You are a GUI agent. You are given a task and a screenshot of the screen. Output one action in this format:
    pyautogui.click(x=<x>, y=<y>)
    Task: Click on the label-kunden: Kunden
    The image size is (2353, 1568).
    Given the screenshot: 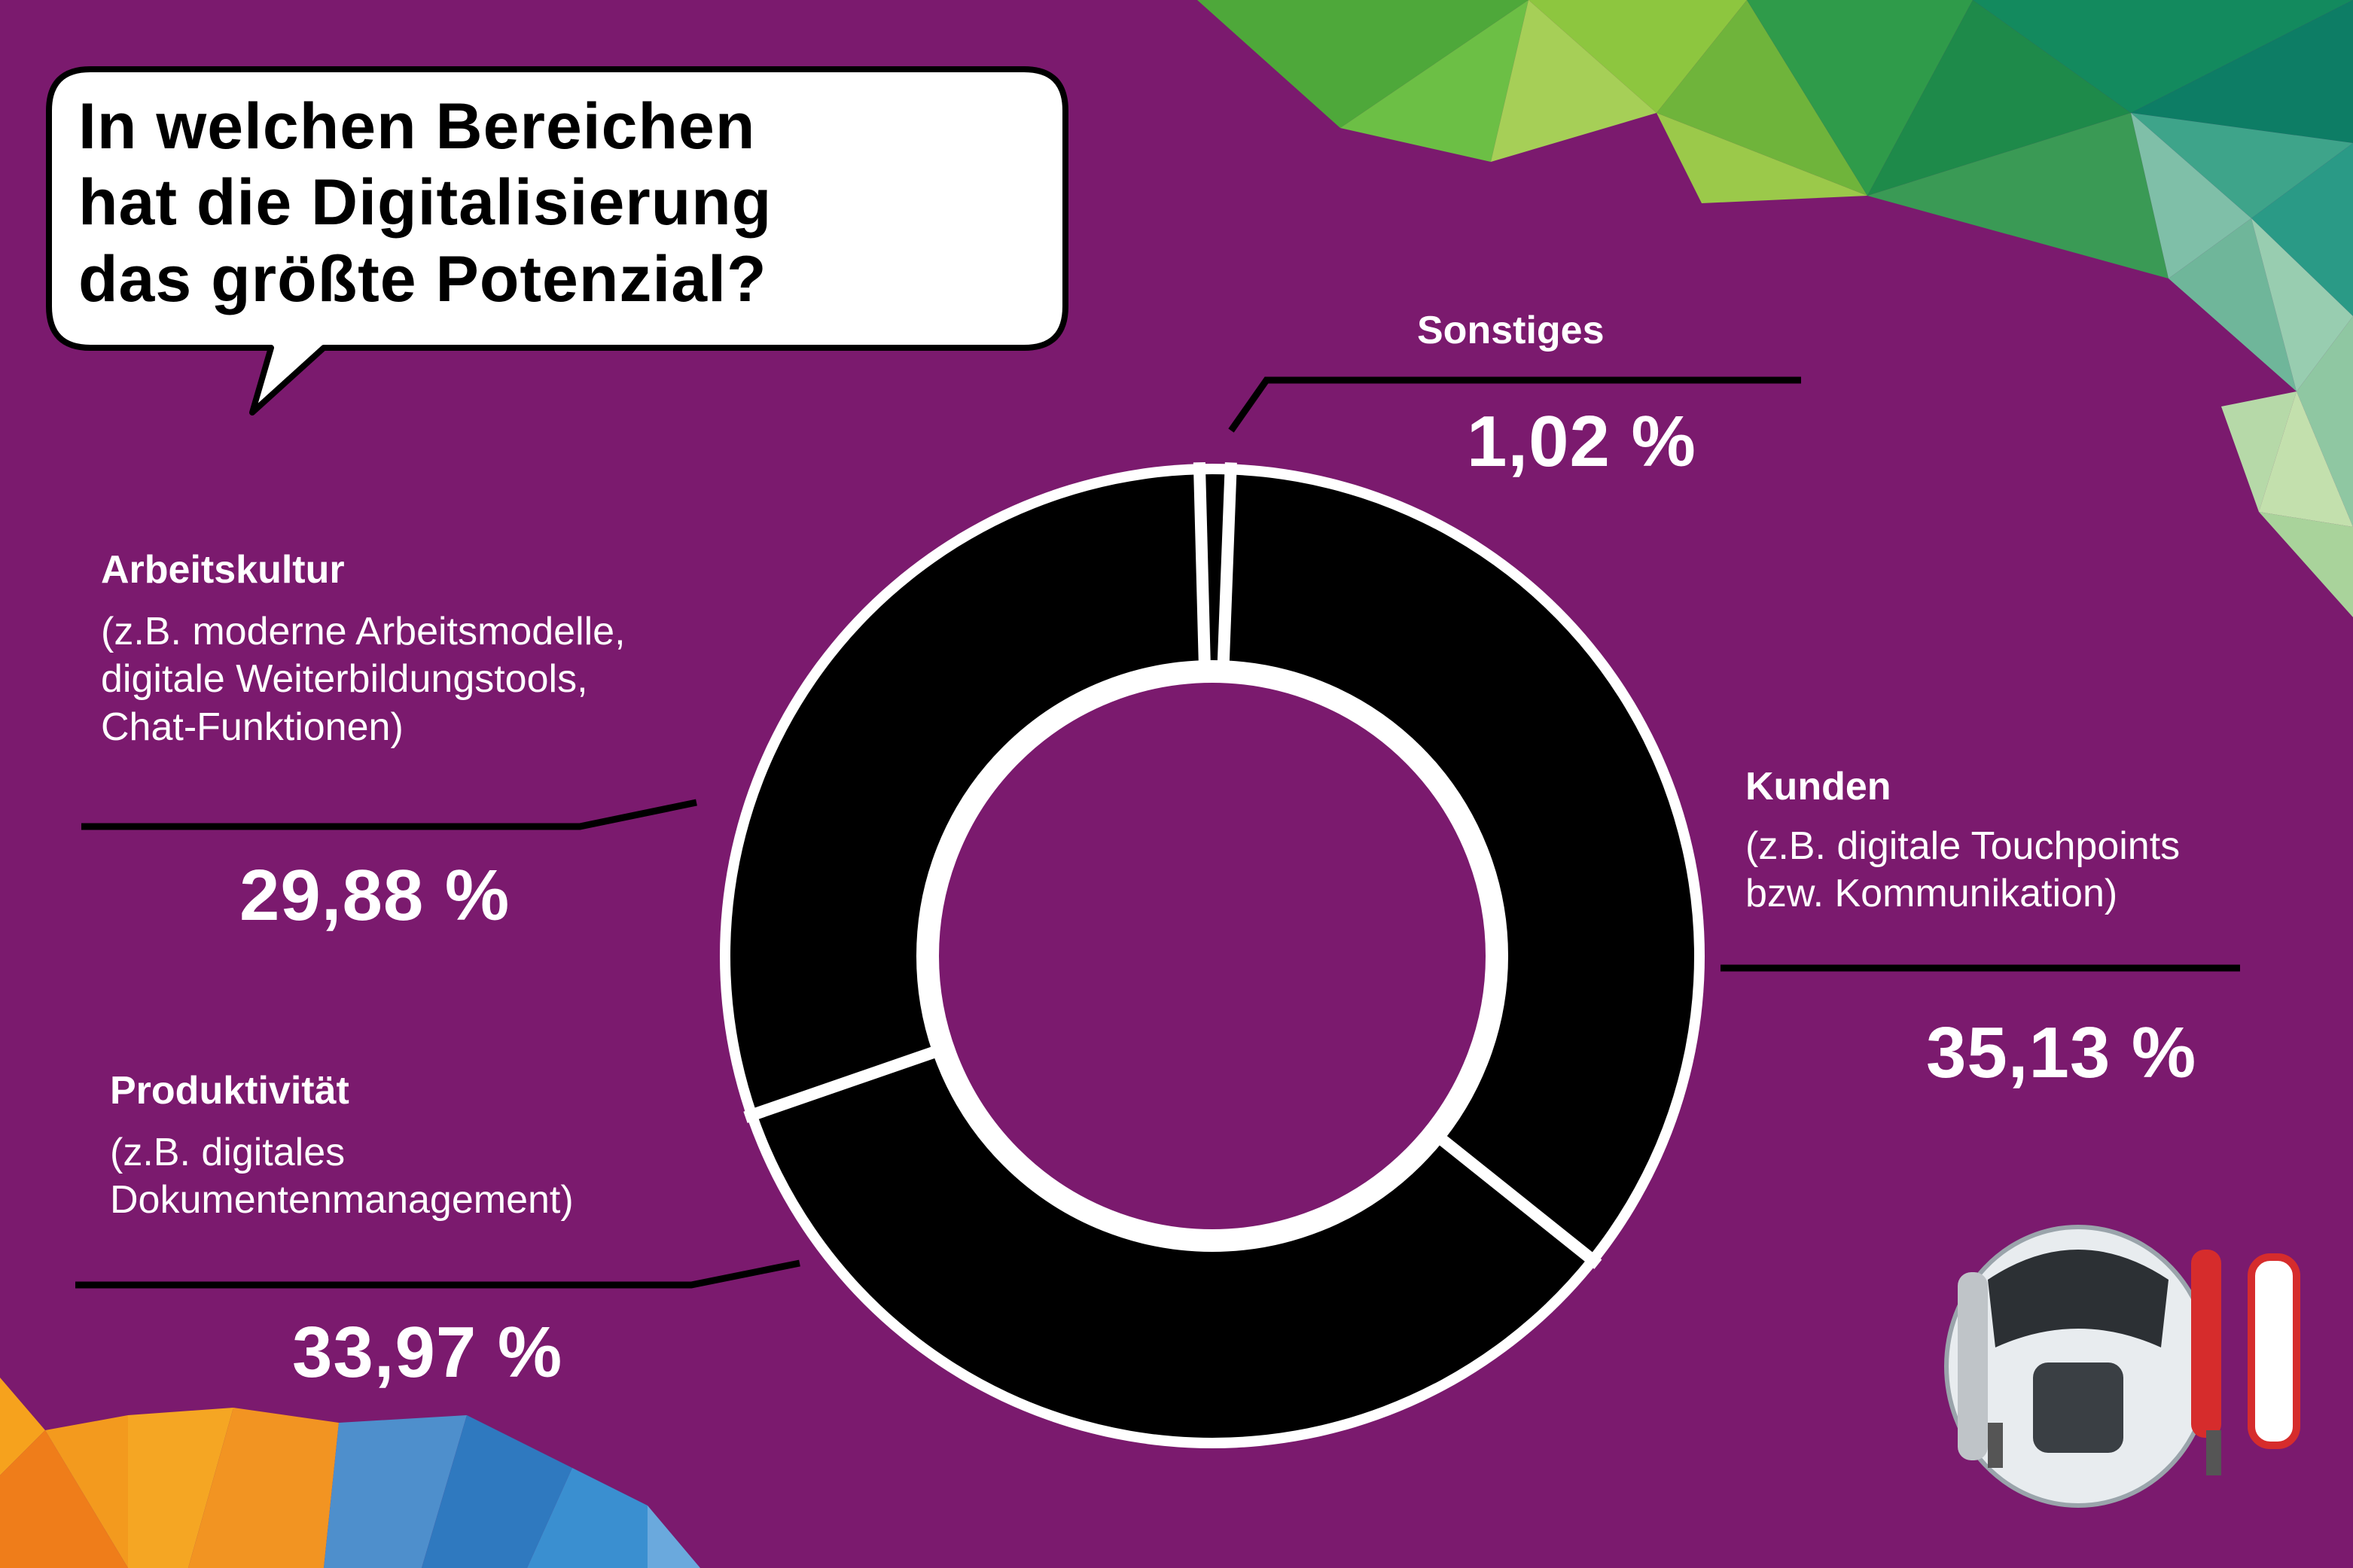 What is the action you would take?
    pyautogui.click(x=1818, y=787)
    